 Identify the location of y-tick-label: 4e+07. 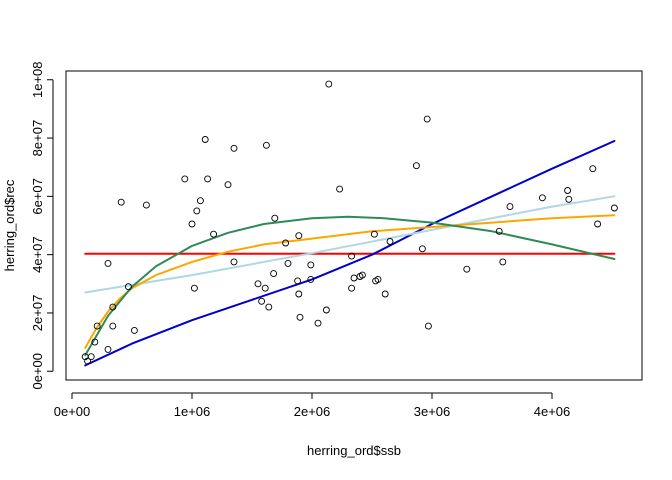
(37, 254).